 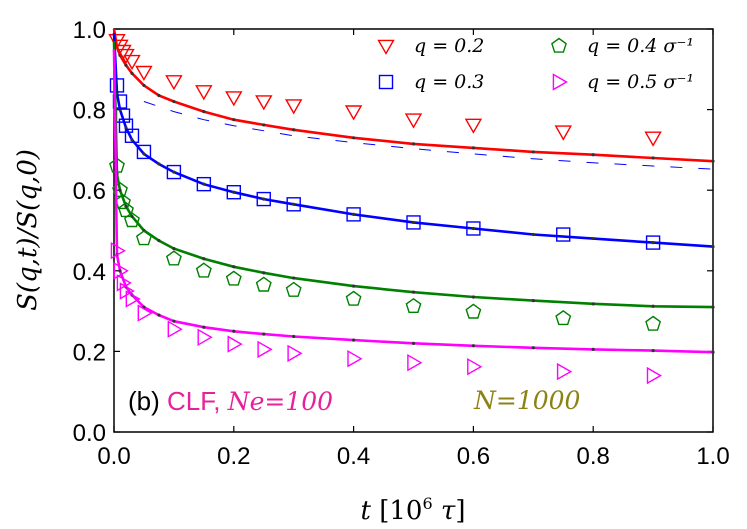 I want to click on x-tick-label: 0.6, so click(x=473, y=456).